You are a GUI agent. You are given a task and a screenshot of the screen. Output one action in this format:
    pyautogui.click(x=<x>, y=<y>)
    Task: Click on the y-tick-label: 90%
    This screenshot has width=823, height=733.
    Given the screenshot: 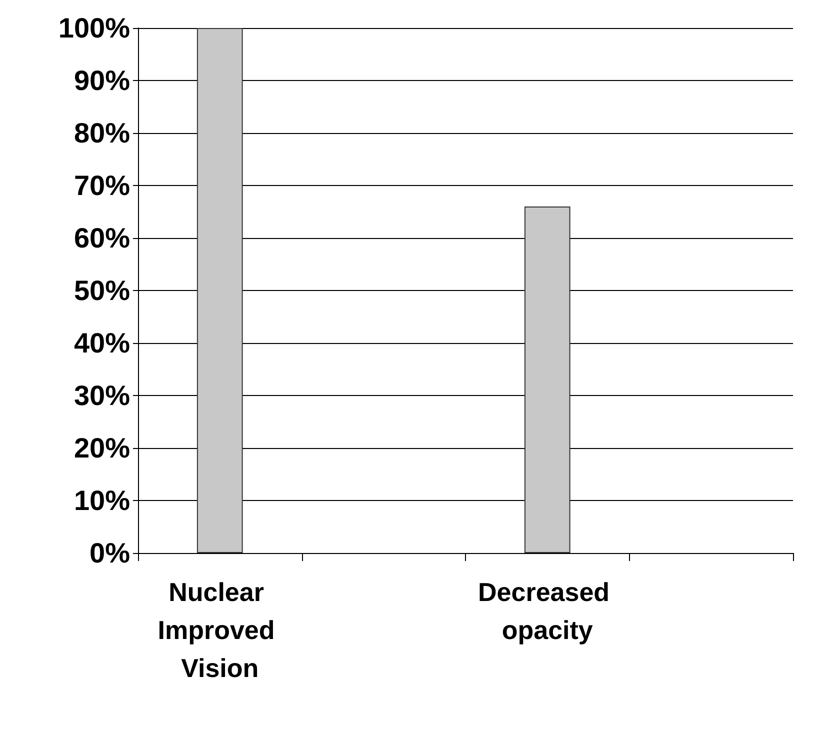 What is the action you would take?
    pyautogui.click(x=102, y=80)
    